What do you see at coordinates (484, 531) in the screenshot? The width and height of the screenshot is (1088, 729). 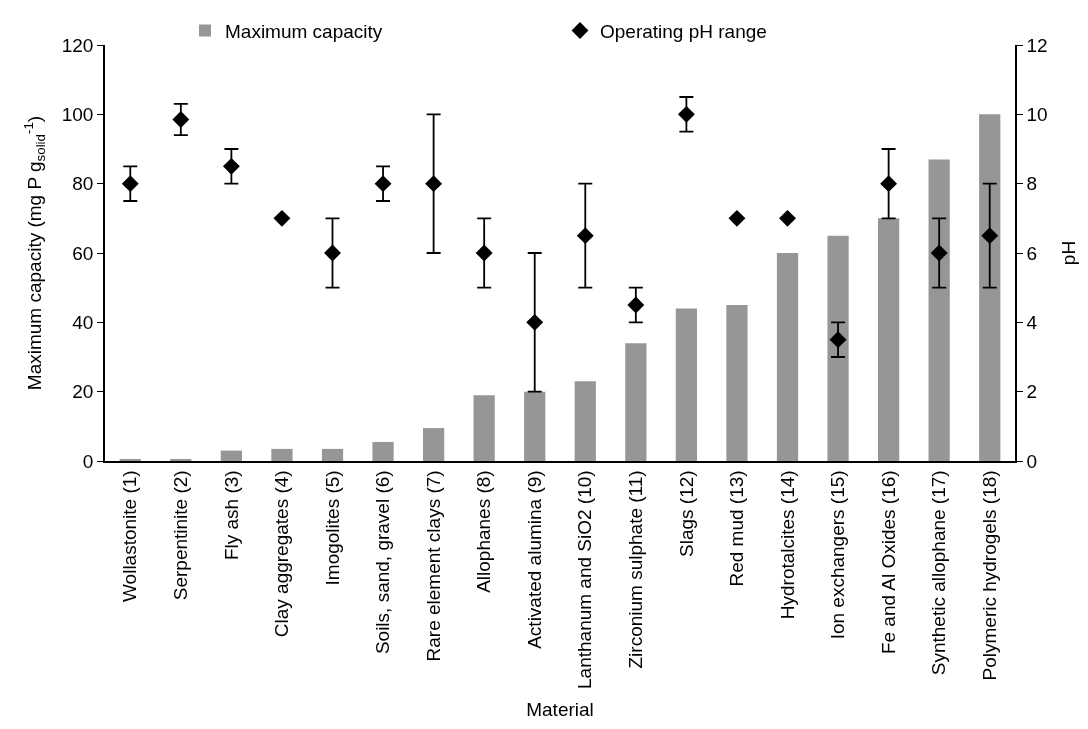 I see `x-tick-label: Allophanes (8)` at bounding box center [484, 531].